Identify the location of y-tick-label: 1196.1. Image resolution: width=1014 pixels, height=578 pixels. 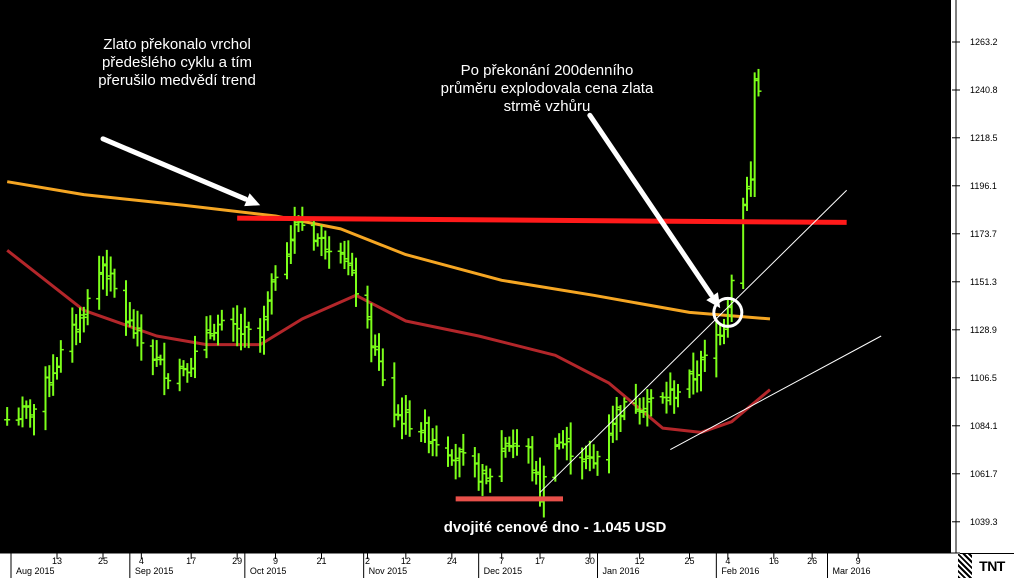
(983, 186).